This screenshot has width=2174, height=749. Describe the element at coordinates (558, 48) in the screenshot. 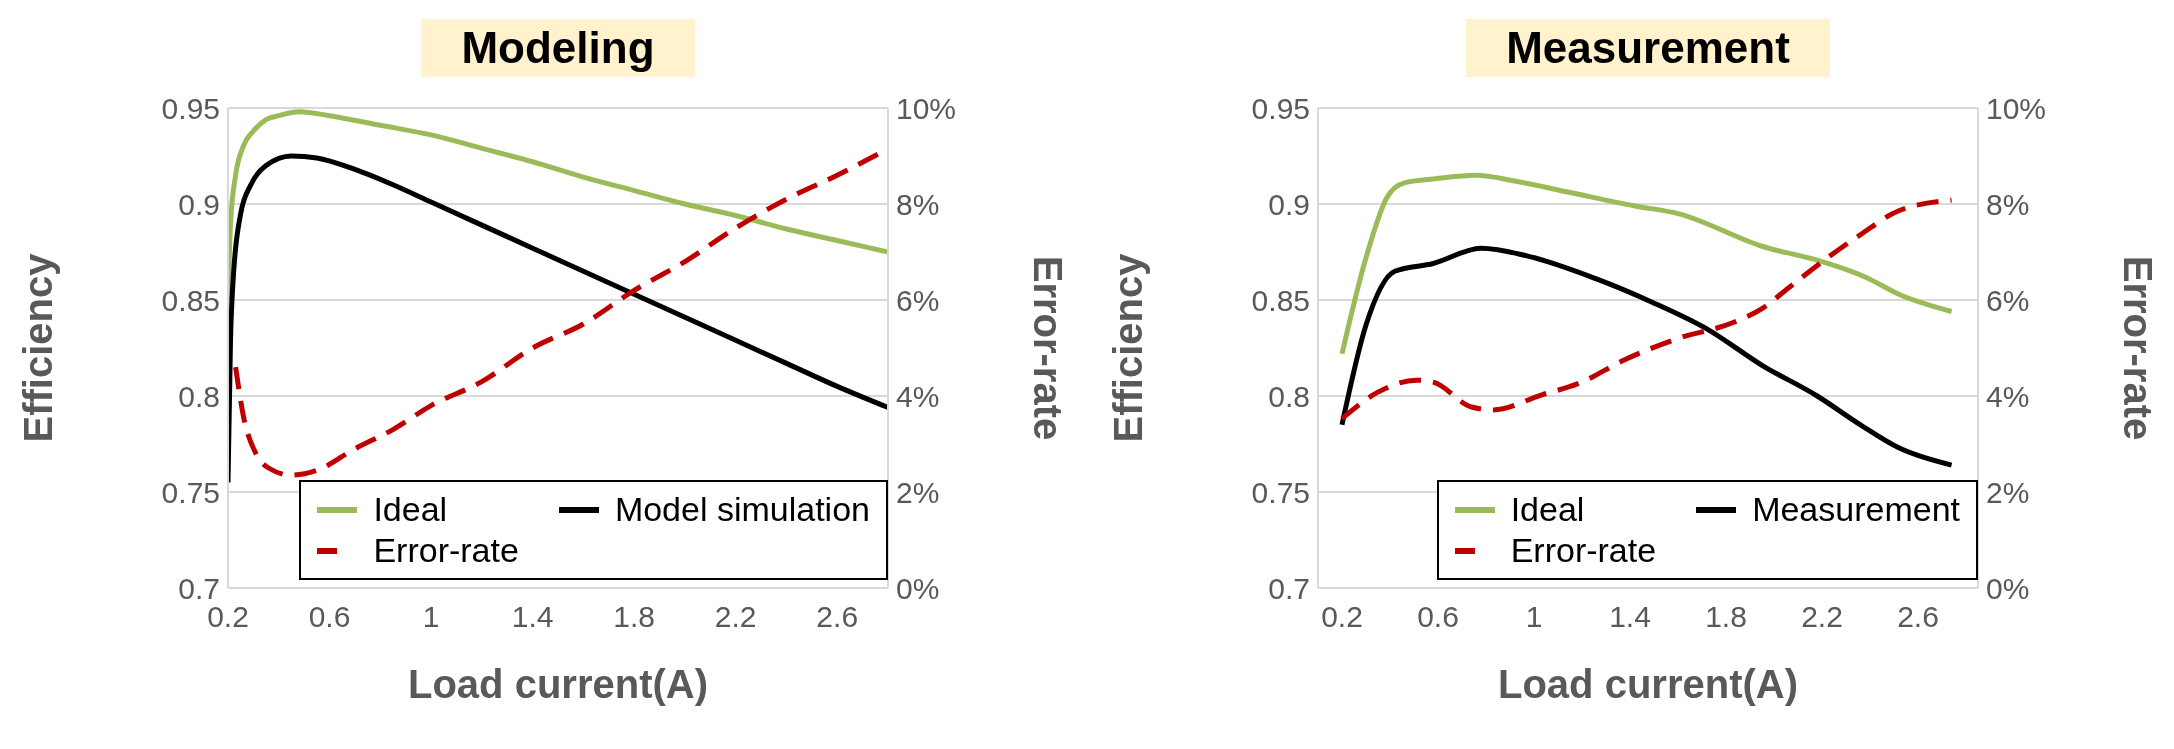

I see `chart-title: Modeling` at that location.